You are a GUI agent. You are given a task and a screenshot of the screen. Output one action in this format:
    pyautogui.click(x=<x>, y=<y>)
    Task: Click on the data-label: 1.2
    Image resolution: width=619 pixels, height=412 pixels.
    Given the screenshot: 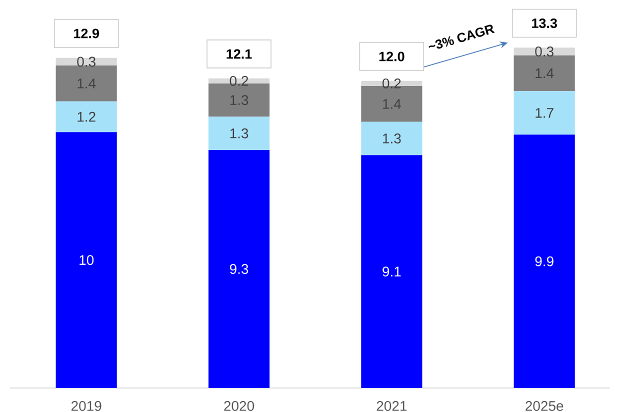 What is the action you would take?
    pyautogui.click(x=87, y=117)
    